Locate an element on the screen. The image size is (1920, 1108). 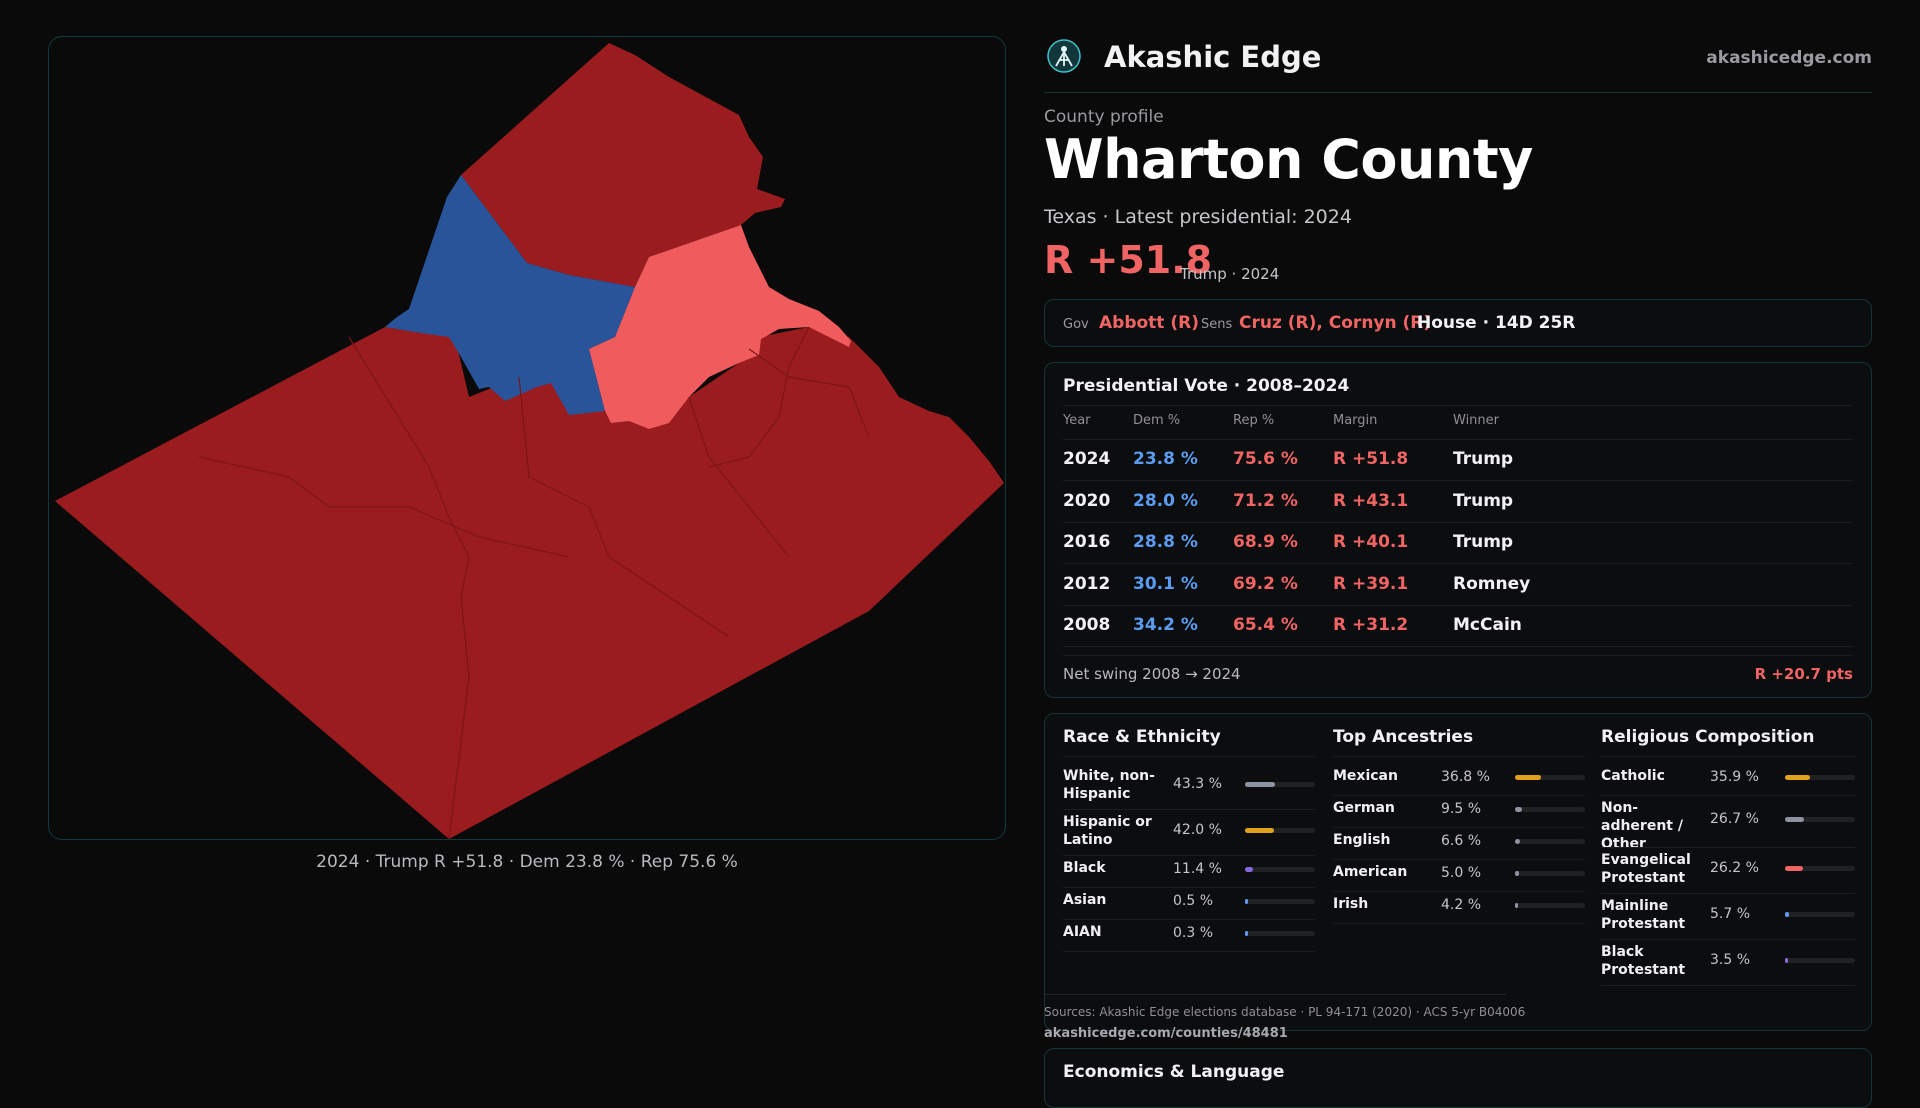
senators-label: Sens is located at coordinates (1217, 324).